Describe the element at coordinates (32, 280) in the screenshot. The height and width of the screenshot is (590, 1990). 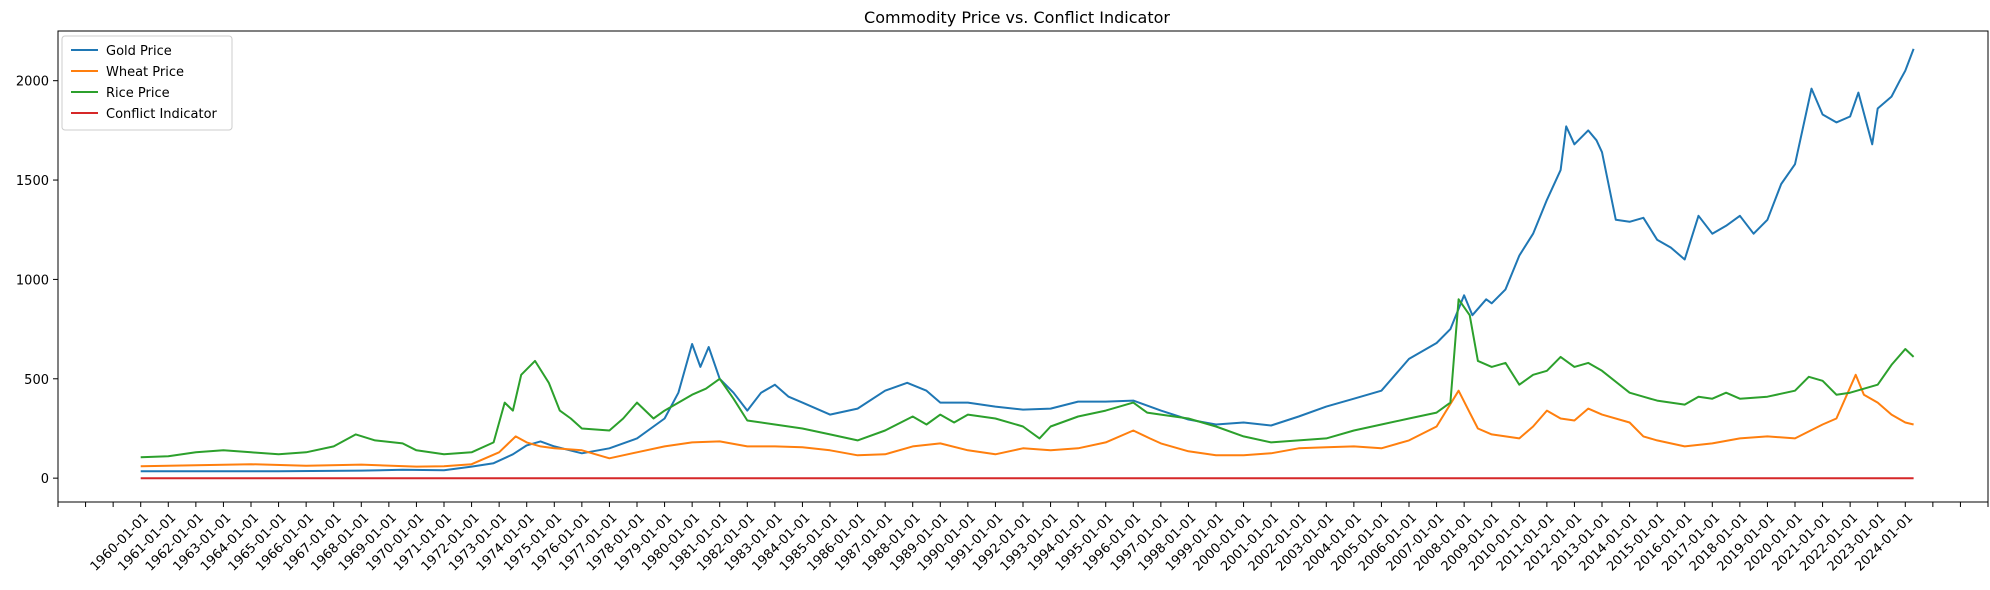
I see `y-tick-label: 1000` at that location.